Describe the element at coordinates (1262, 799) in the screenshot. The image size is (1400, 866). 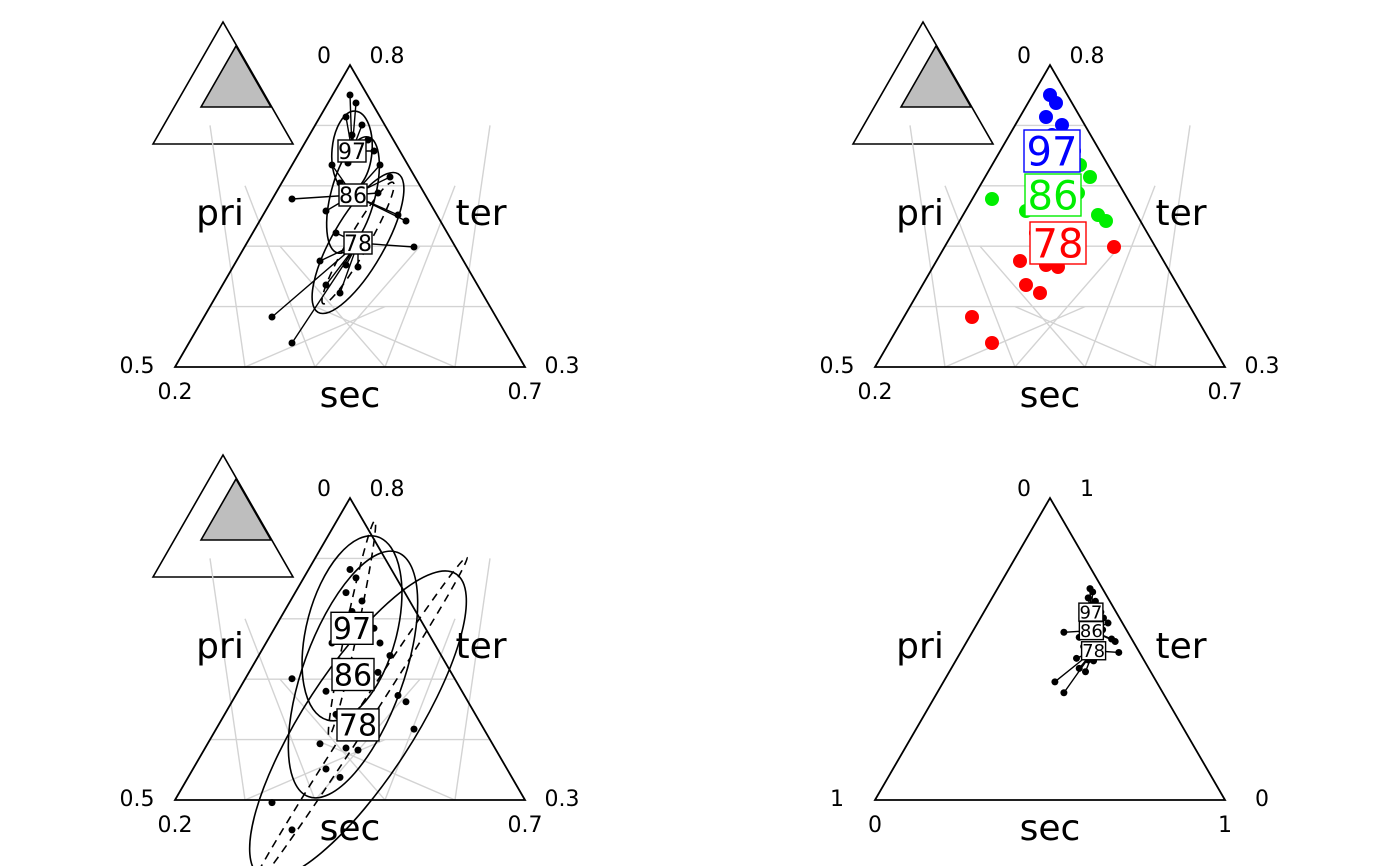
I see `corner-label-bottom-right-outer: 0` at that location.